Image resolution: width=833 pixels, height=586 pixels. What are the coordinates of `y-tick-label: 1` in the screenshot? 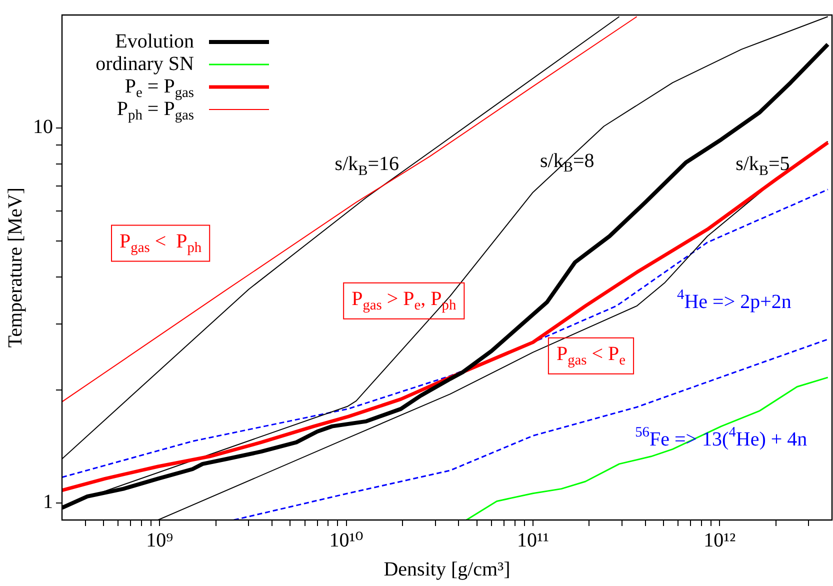 It's located at (48, 502).